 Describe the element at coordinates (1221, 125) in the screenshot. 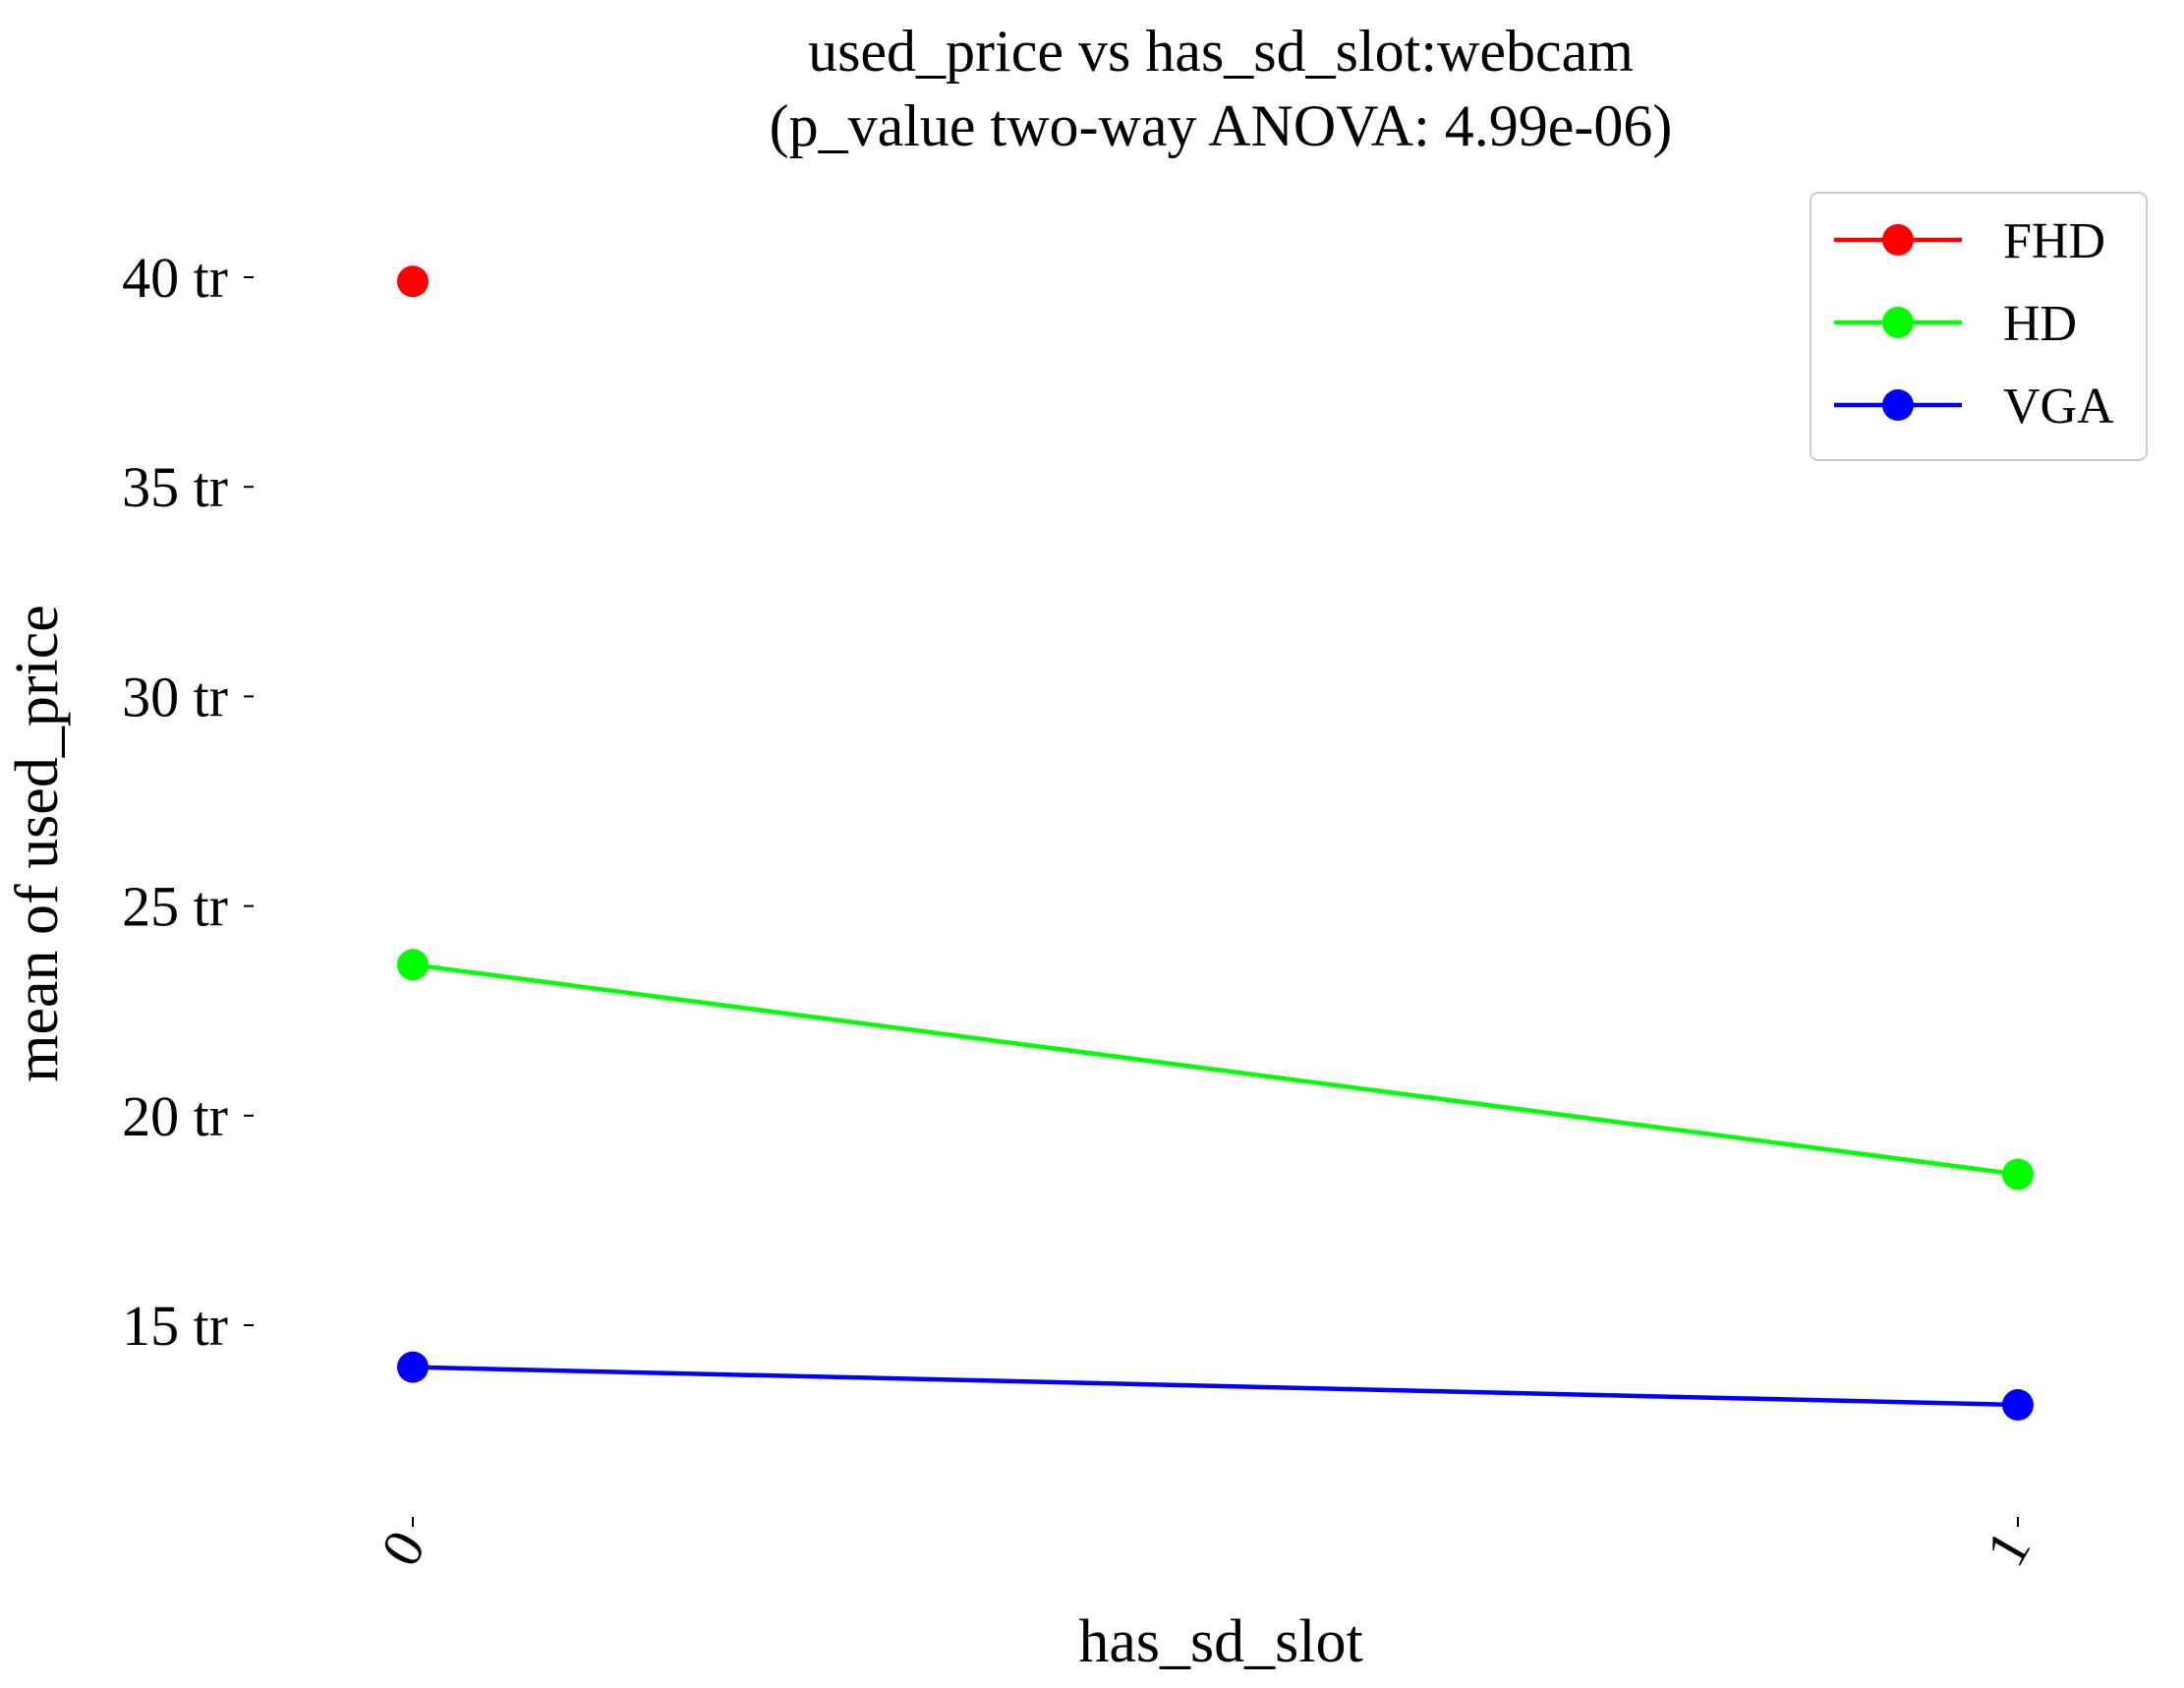

I see `chart-subtitle: (p_value two-way ANOVA: 4.99e-06)` at that location.